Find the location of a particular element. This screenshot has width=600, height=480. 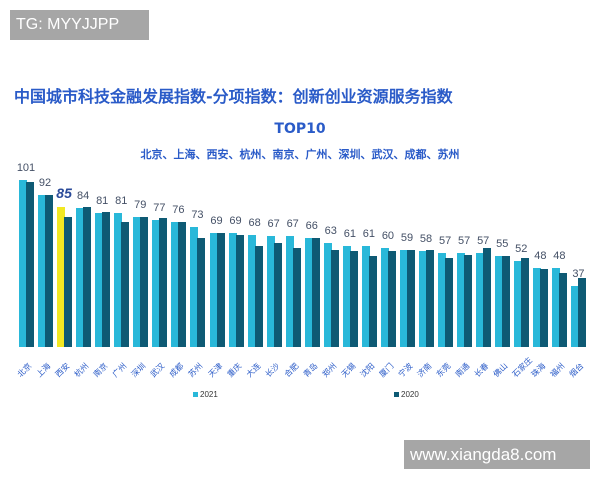

value-label: 37 is located at coordinates (578, 273).